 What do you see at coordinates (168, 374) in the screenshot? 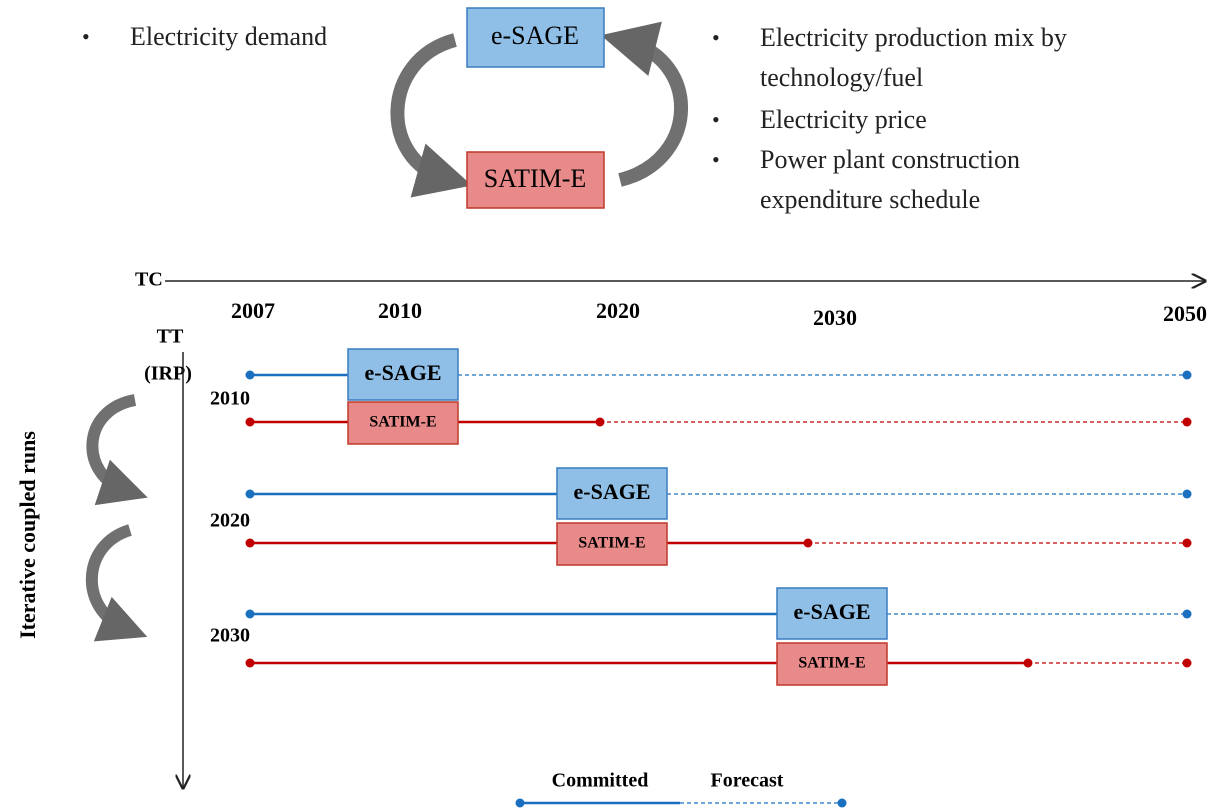
I see `vertical-label: (IRP)` at bounding box center [168, 374].